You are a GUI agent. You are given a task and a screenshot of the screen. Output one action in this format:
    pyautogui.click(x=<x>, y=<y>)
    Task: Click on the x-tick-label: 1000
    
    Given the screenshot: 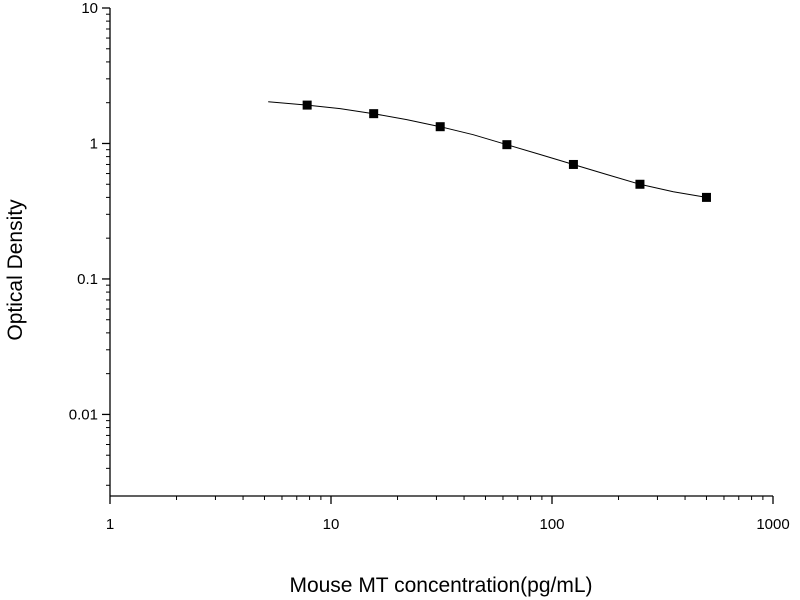 What is the action you would take?
    pyautogui.click(x=772, y=524)
    